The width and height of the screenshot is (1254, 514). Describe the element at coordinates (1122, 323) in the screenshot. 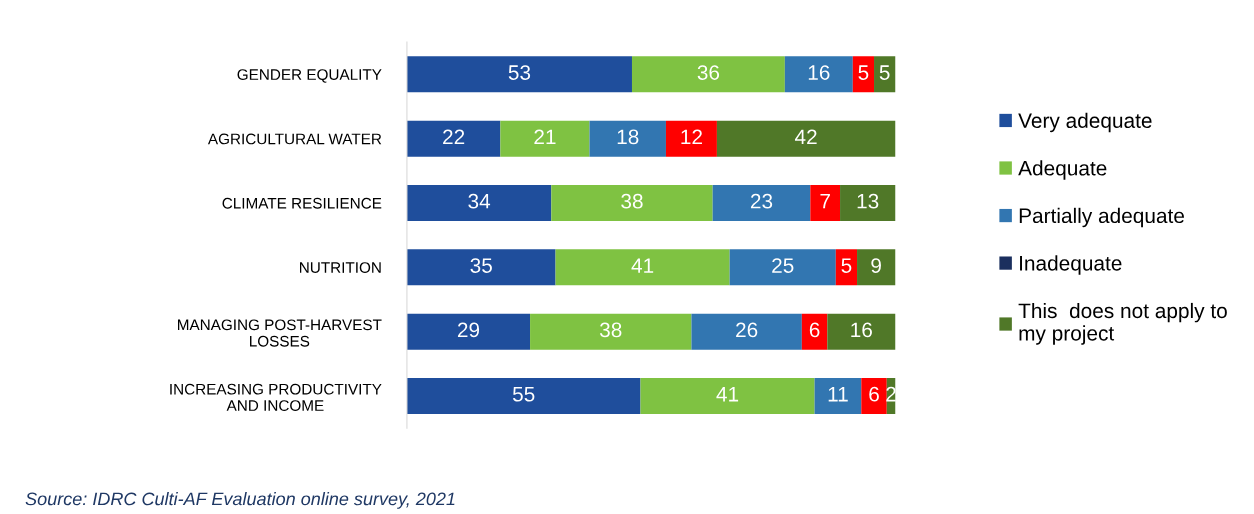

I see `legend-label: This does not apply to my project` at that location.